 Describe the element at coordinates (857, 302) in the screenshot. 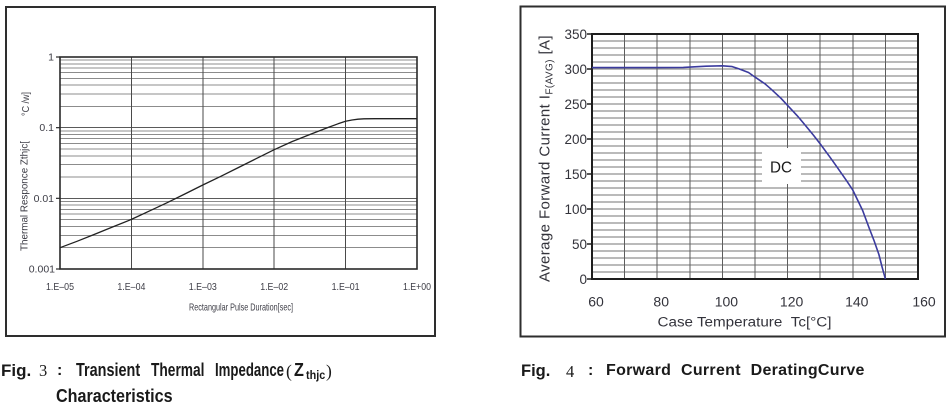

I see `svg-text: 140` at that location.